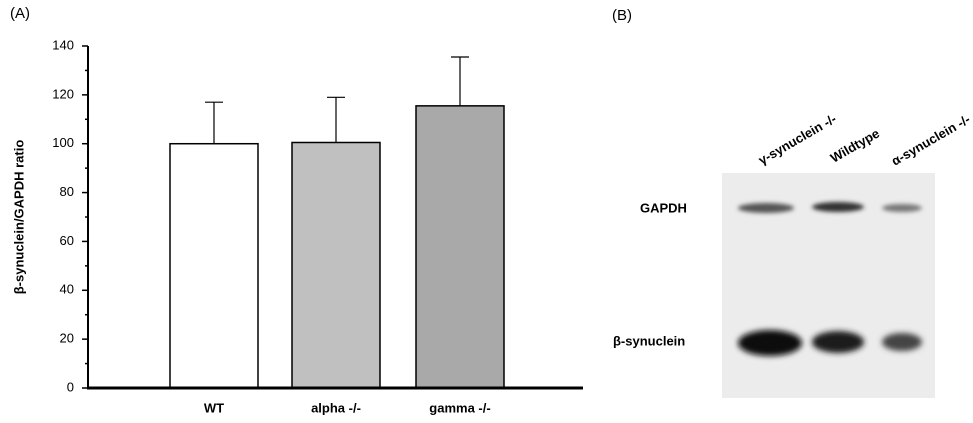 The height and width of the screenshot is (423, 973). Describe the element at coordinates (63, 93) in the screenshot. I see `y-tick-label: 120` at that location.